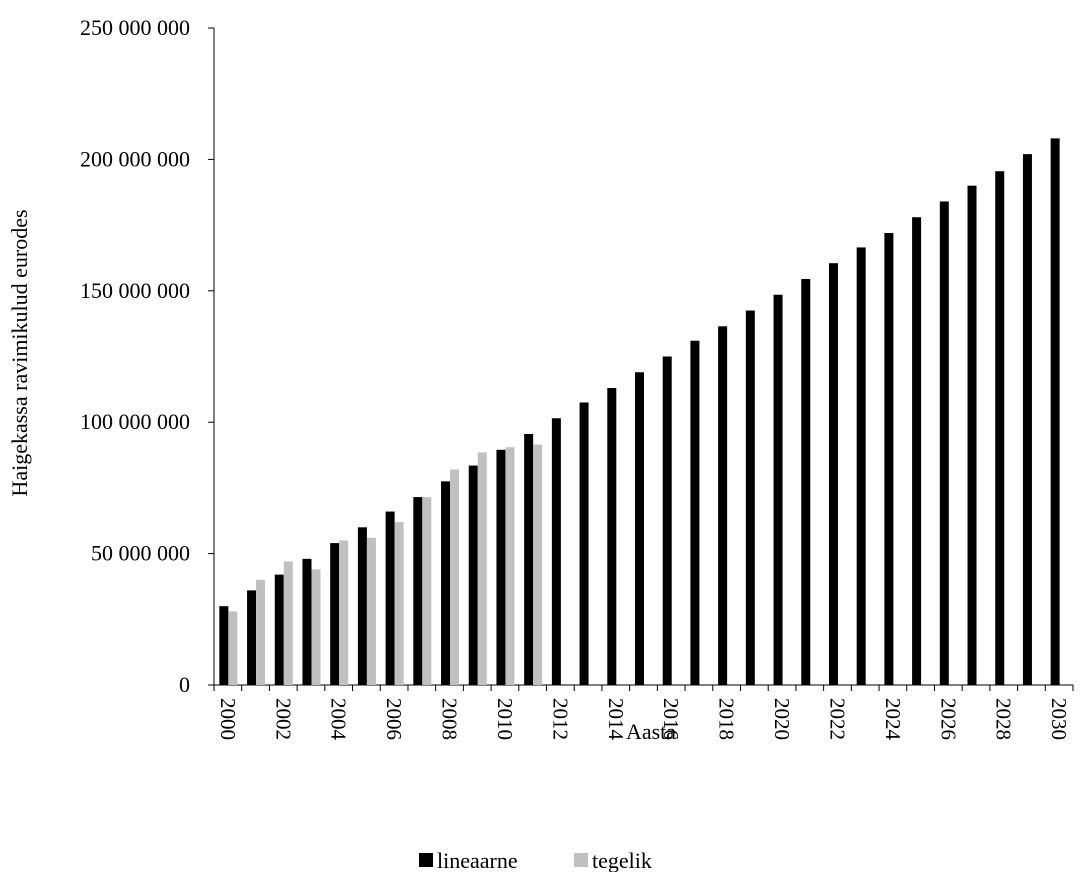 The height and width of the screenshot is (872, 1080). What do you see at coordinates (184, 684) in the screenshot?
I see `y-tick-label: 0` at bounding box center [184, 684].